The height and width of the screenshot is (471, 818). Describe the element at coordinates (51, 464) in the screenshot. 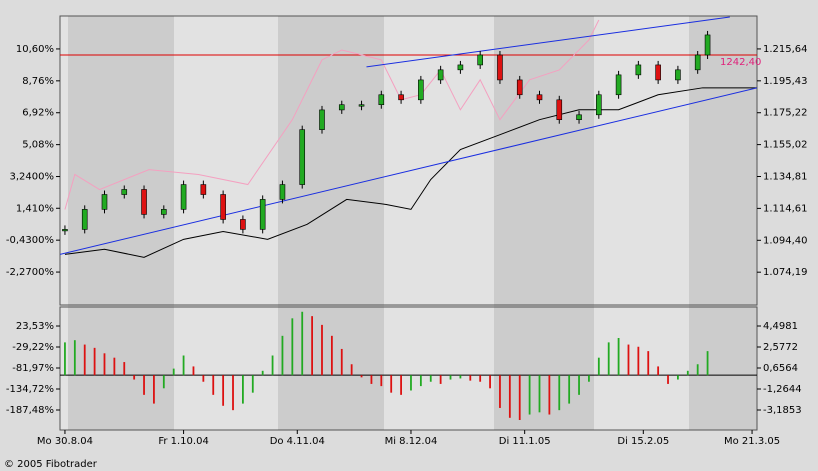

I see `footer: © 2005 Fibotrader` at that location.